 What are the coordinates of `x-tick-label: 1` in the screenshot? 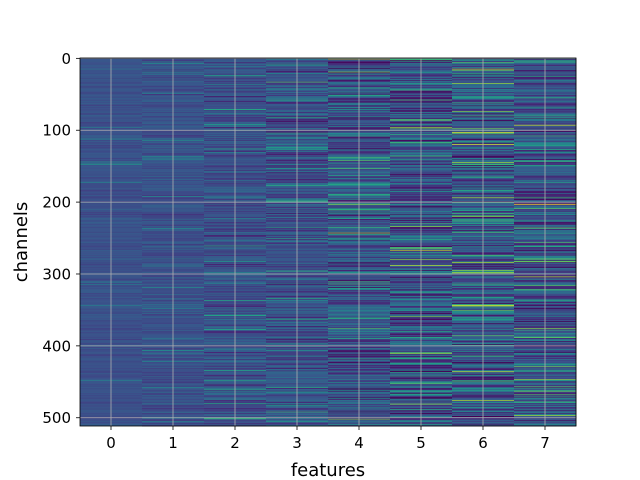 It's located at (173, 443).